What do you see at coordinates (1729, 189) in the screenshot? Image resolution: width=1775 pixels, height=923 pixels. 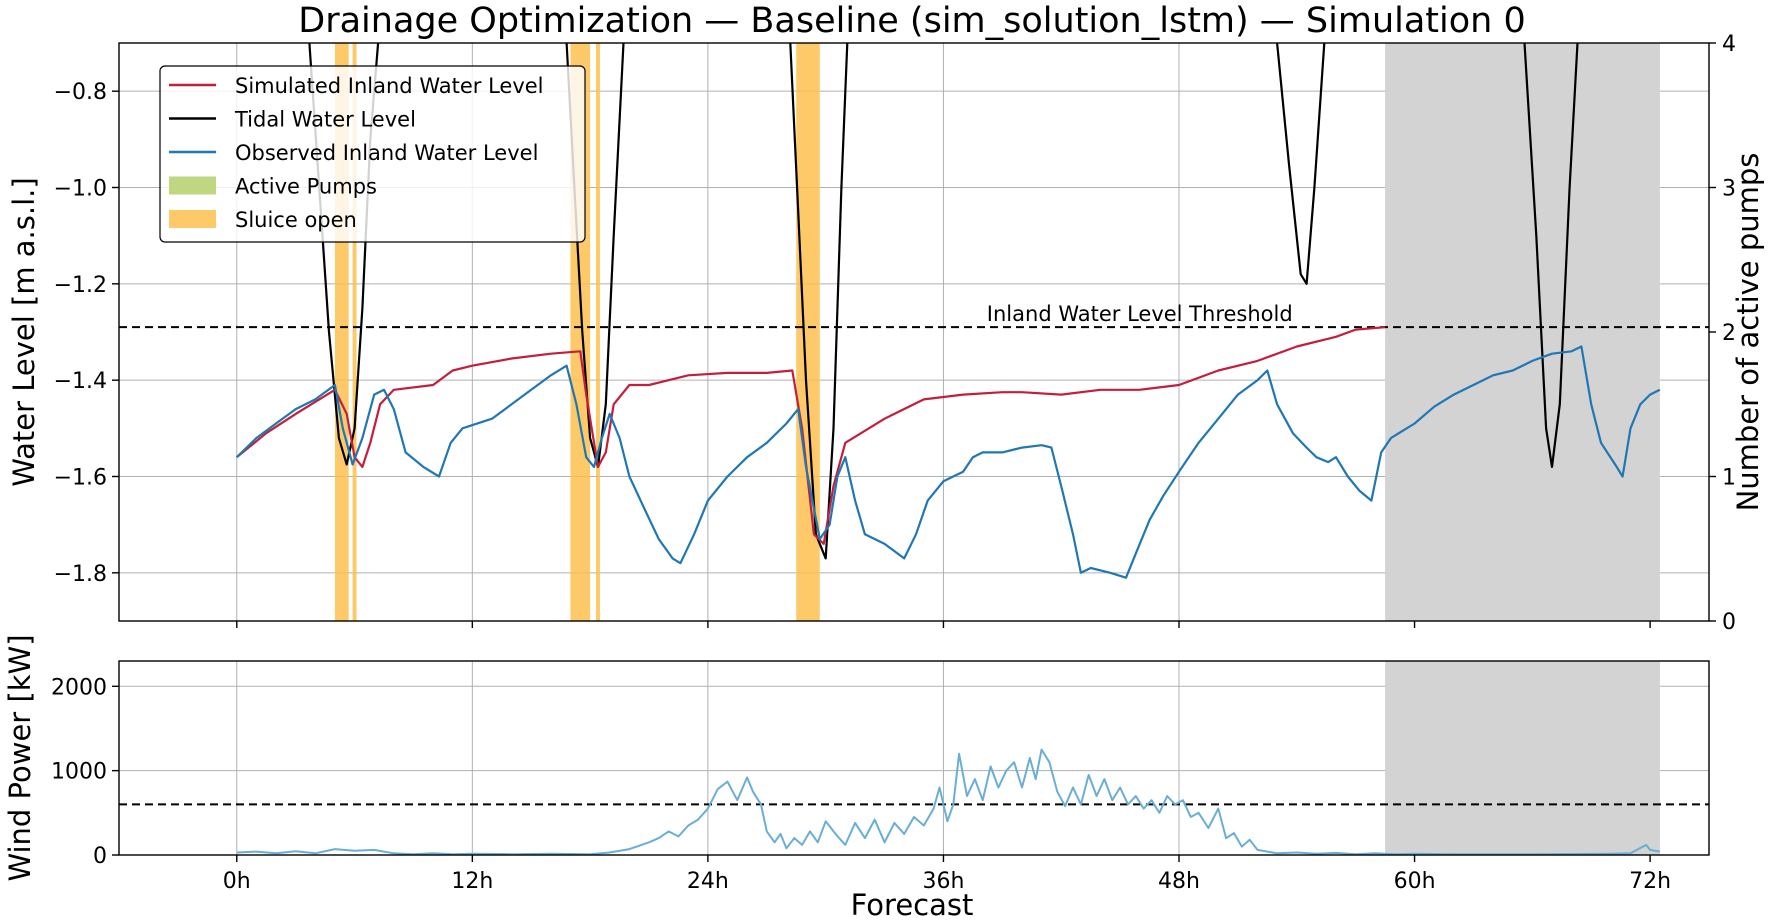 I see `ytick-right-label: 3` at bounding box center [1729, 189].